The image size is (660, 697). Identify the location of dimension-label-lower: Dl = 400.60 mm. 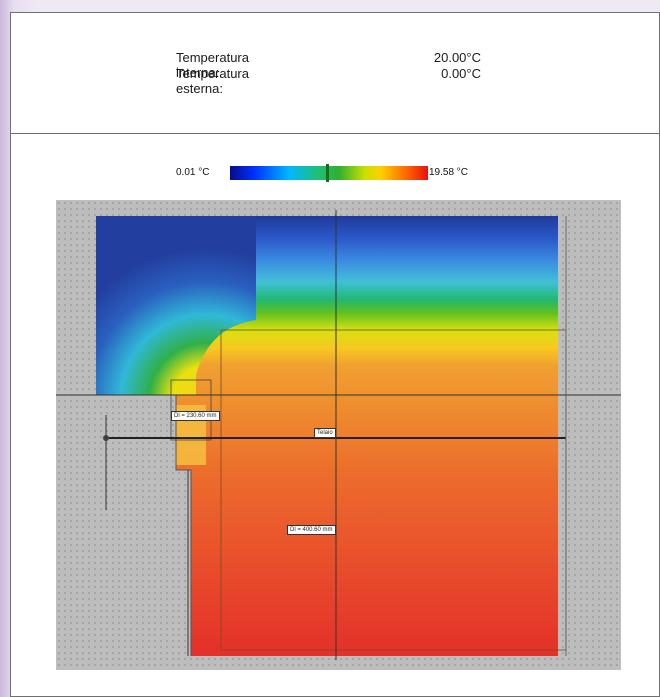
(311, 530).